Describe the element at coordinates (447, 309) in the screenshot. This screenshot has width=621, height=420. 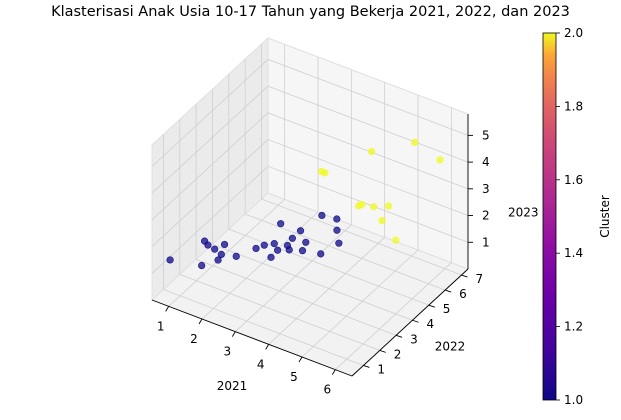
I see `y-tick-label: 5` at that location.